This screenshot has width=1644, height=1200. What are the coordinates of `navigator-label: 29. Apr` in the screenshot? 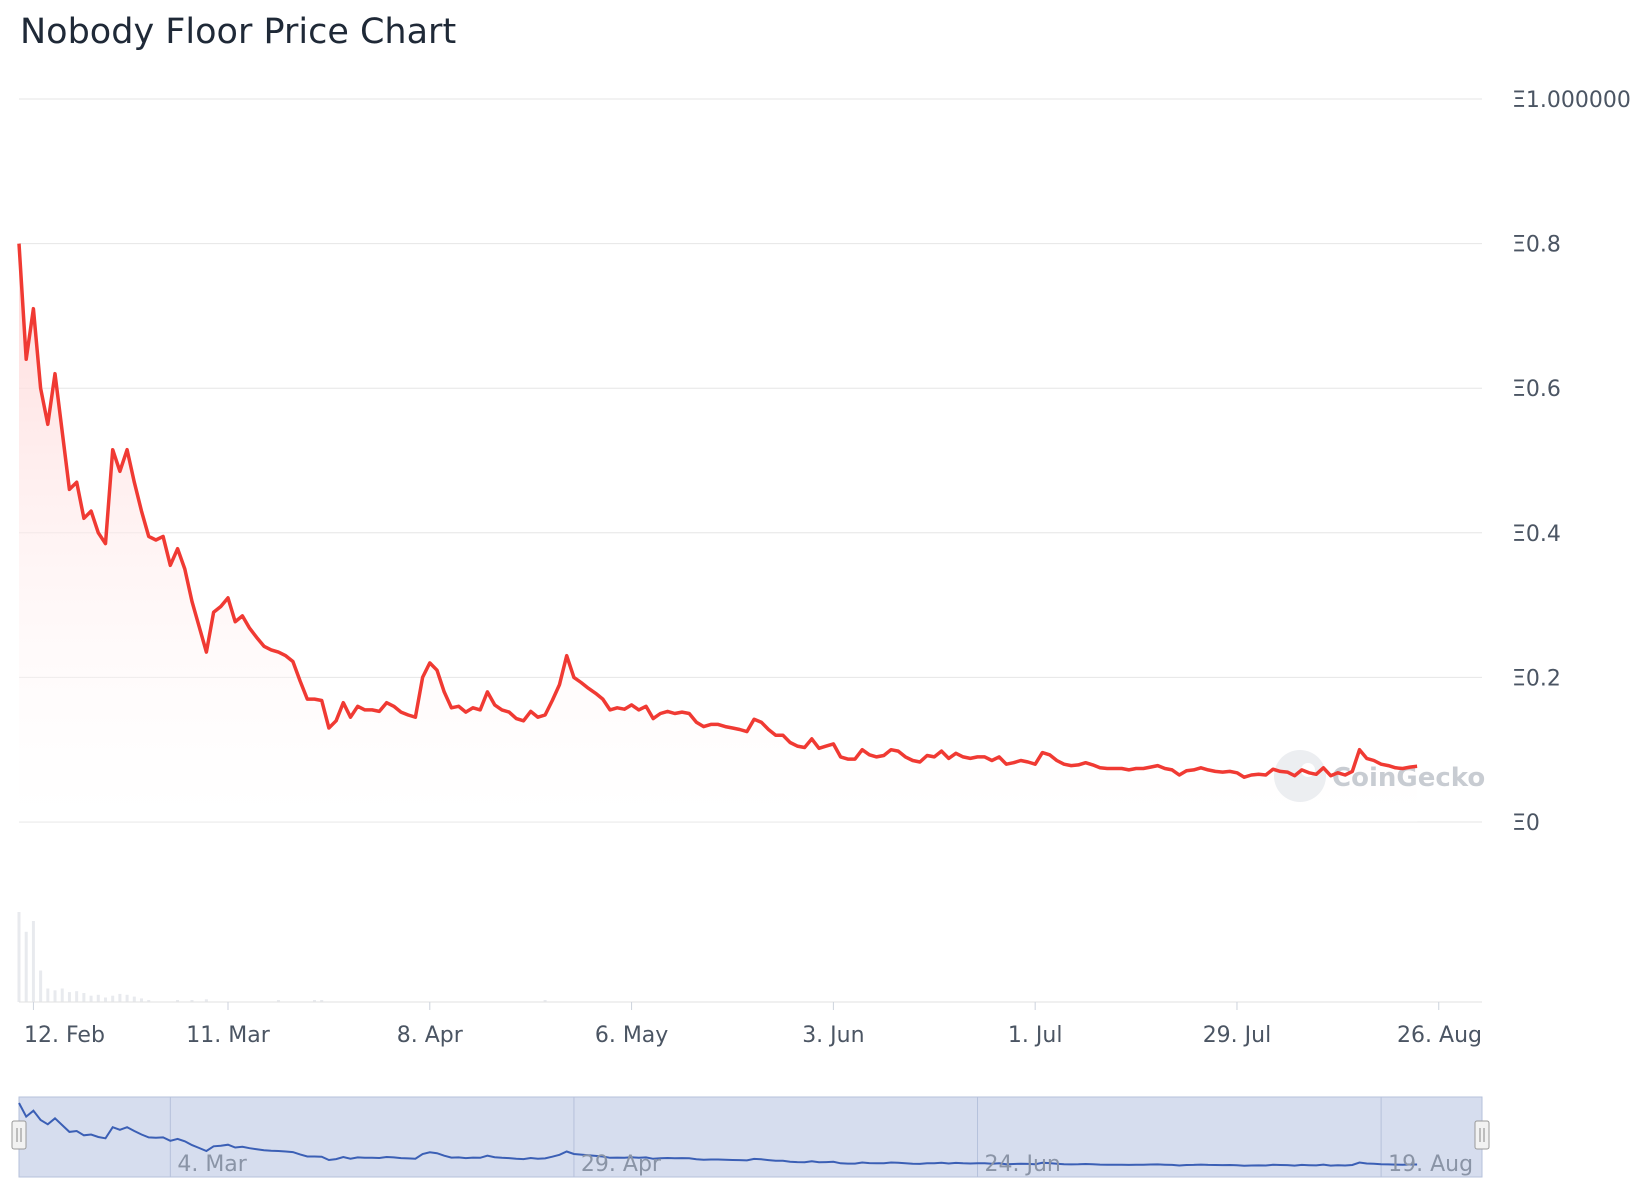 It's located at (621, 1164).